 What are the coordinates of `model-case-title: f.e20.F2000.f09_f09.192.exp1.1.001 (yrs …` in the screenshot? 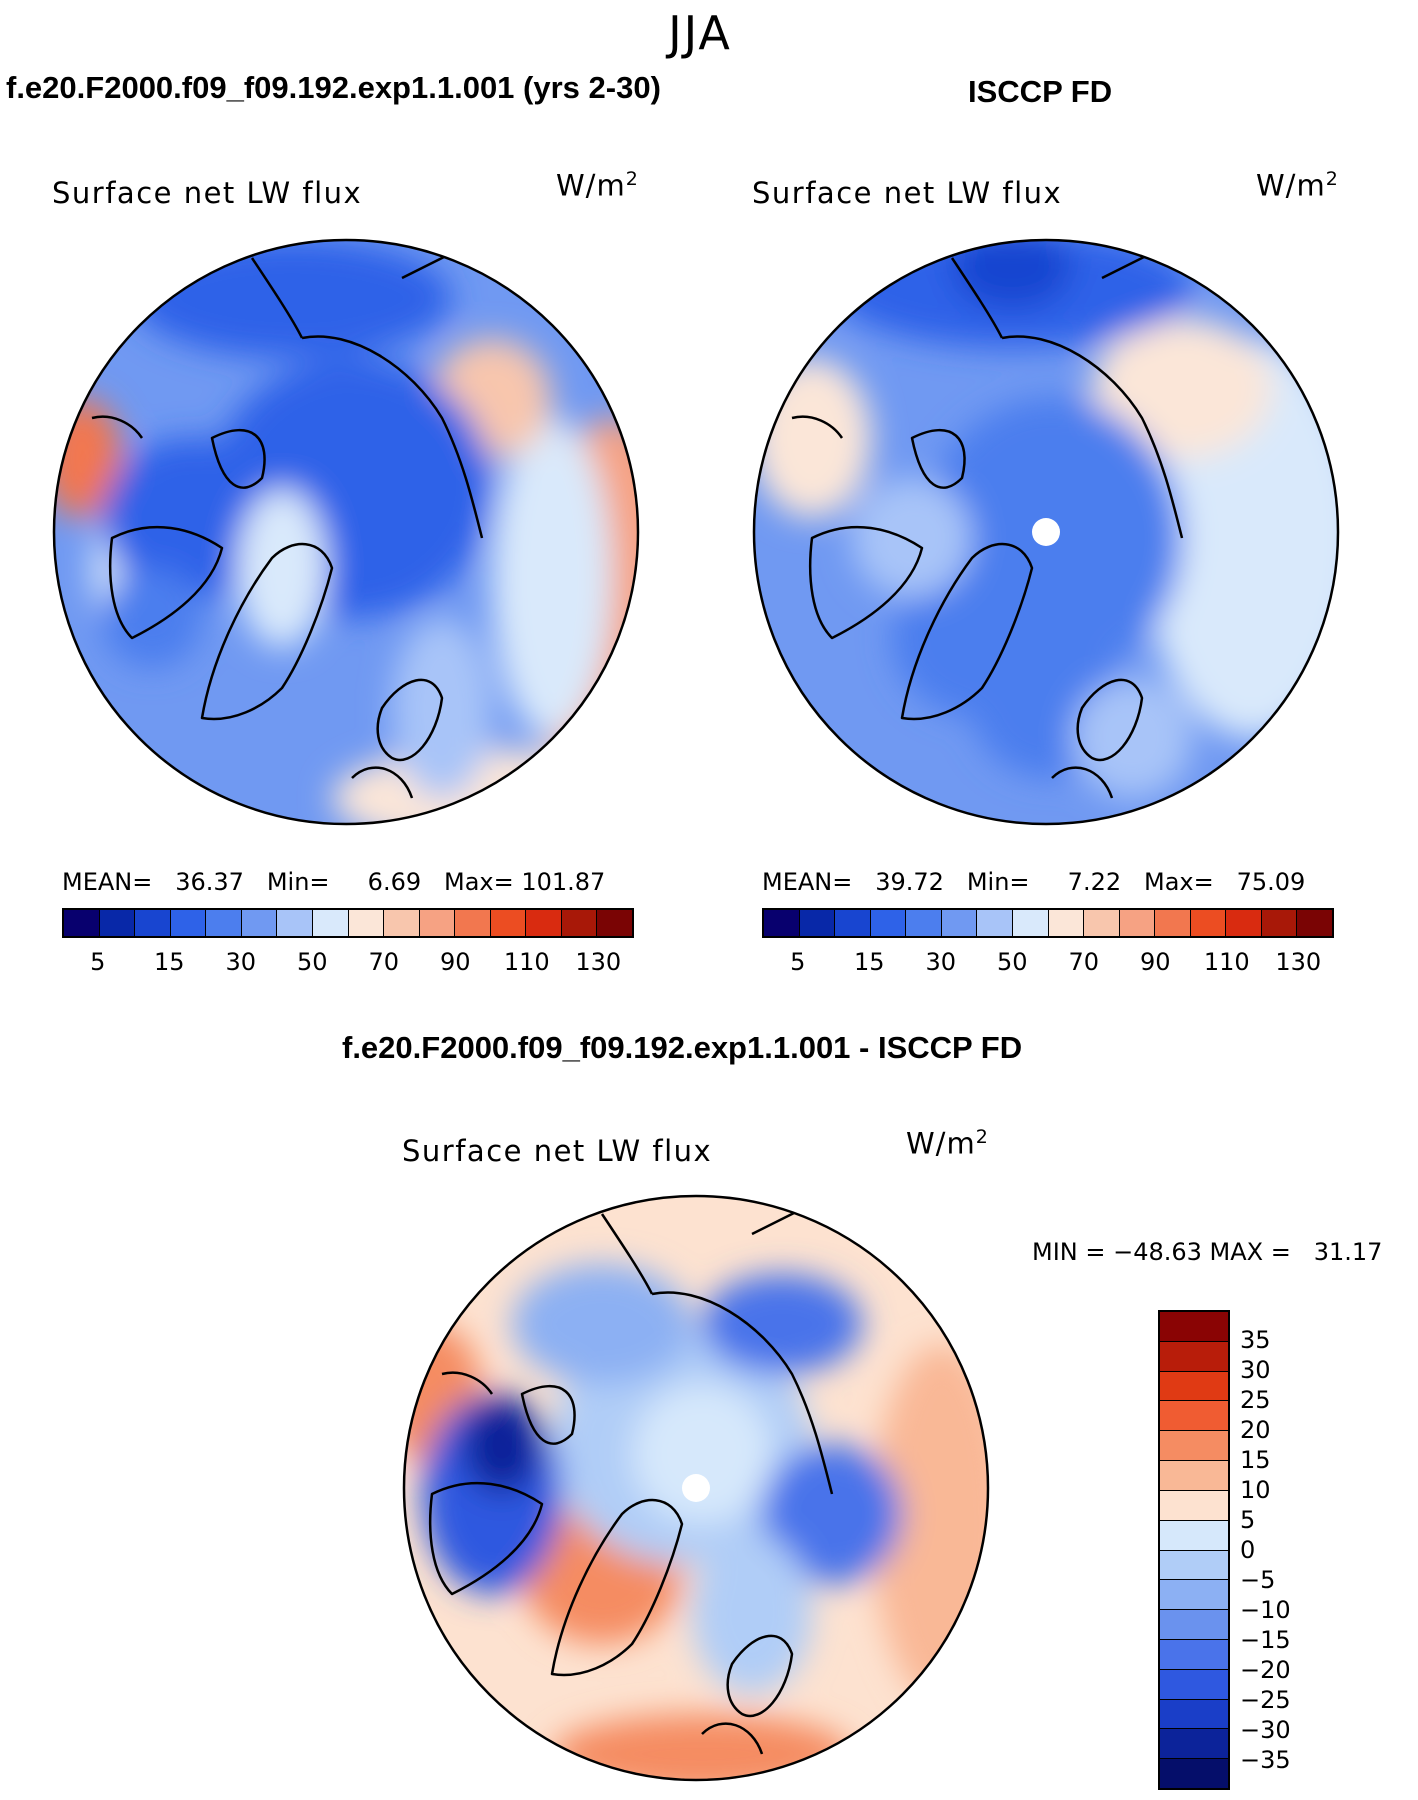 It's located at (333, 87).